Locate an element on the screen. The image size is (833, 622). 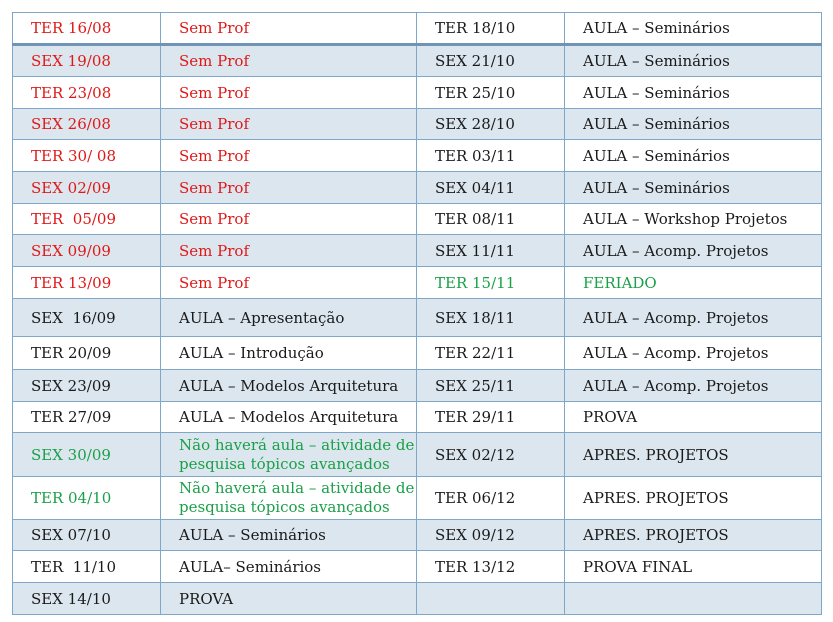
date-cell-right: SEX 28/10 is located at coordinates (490, 124).